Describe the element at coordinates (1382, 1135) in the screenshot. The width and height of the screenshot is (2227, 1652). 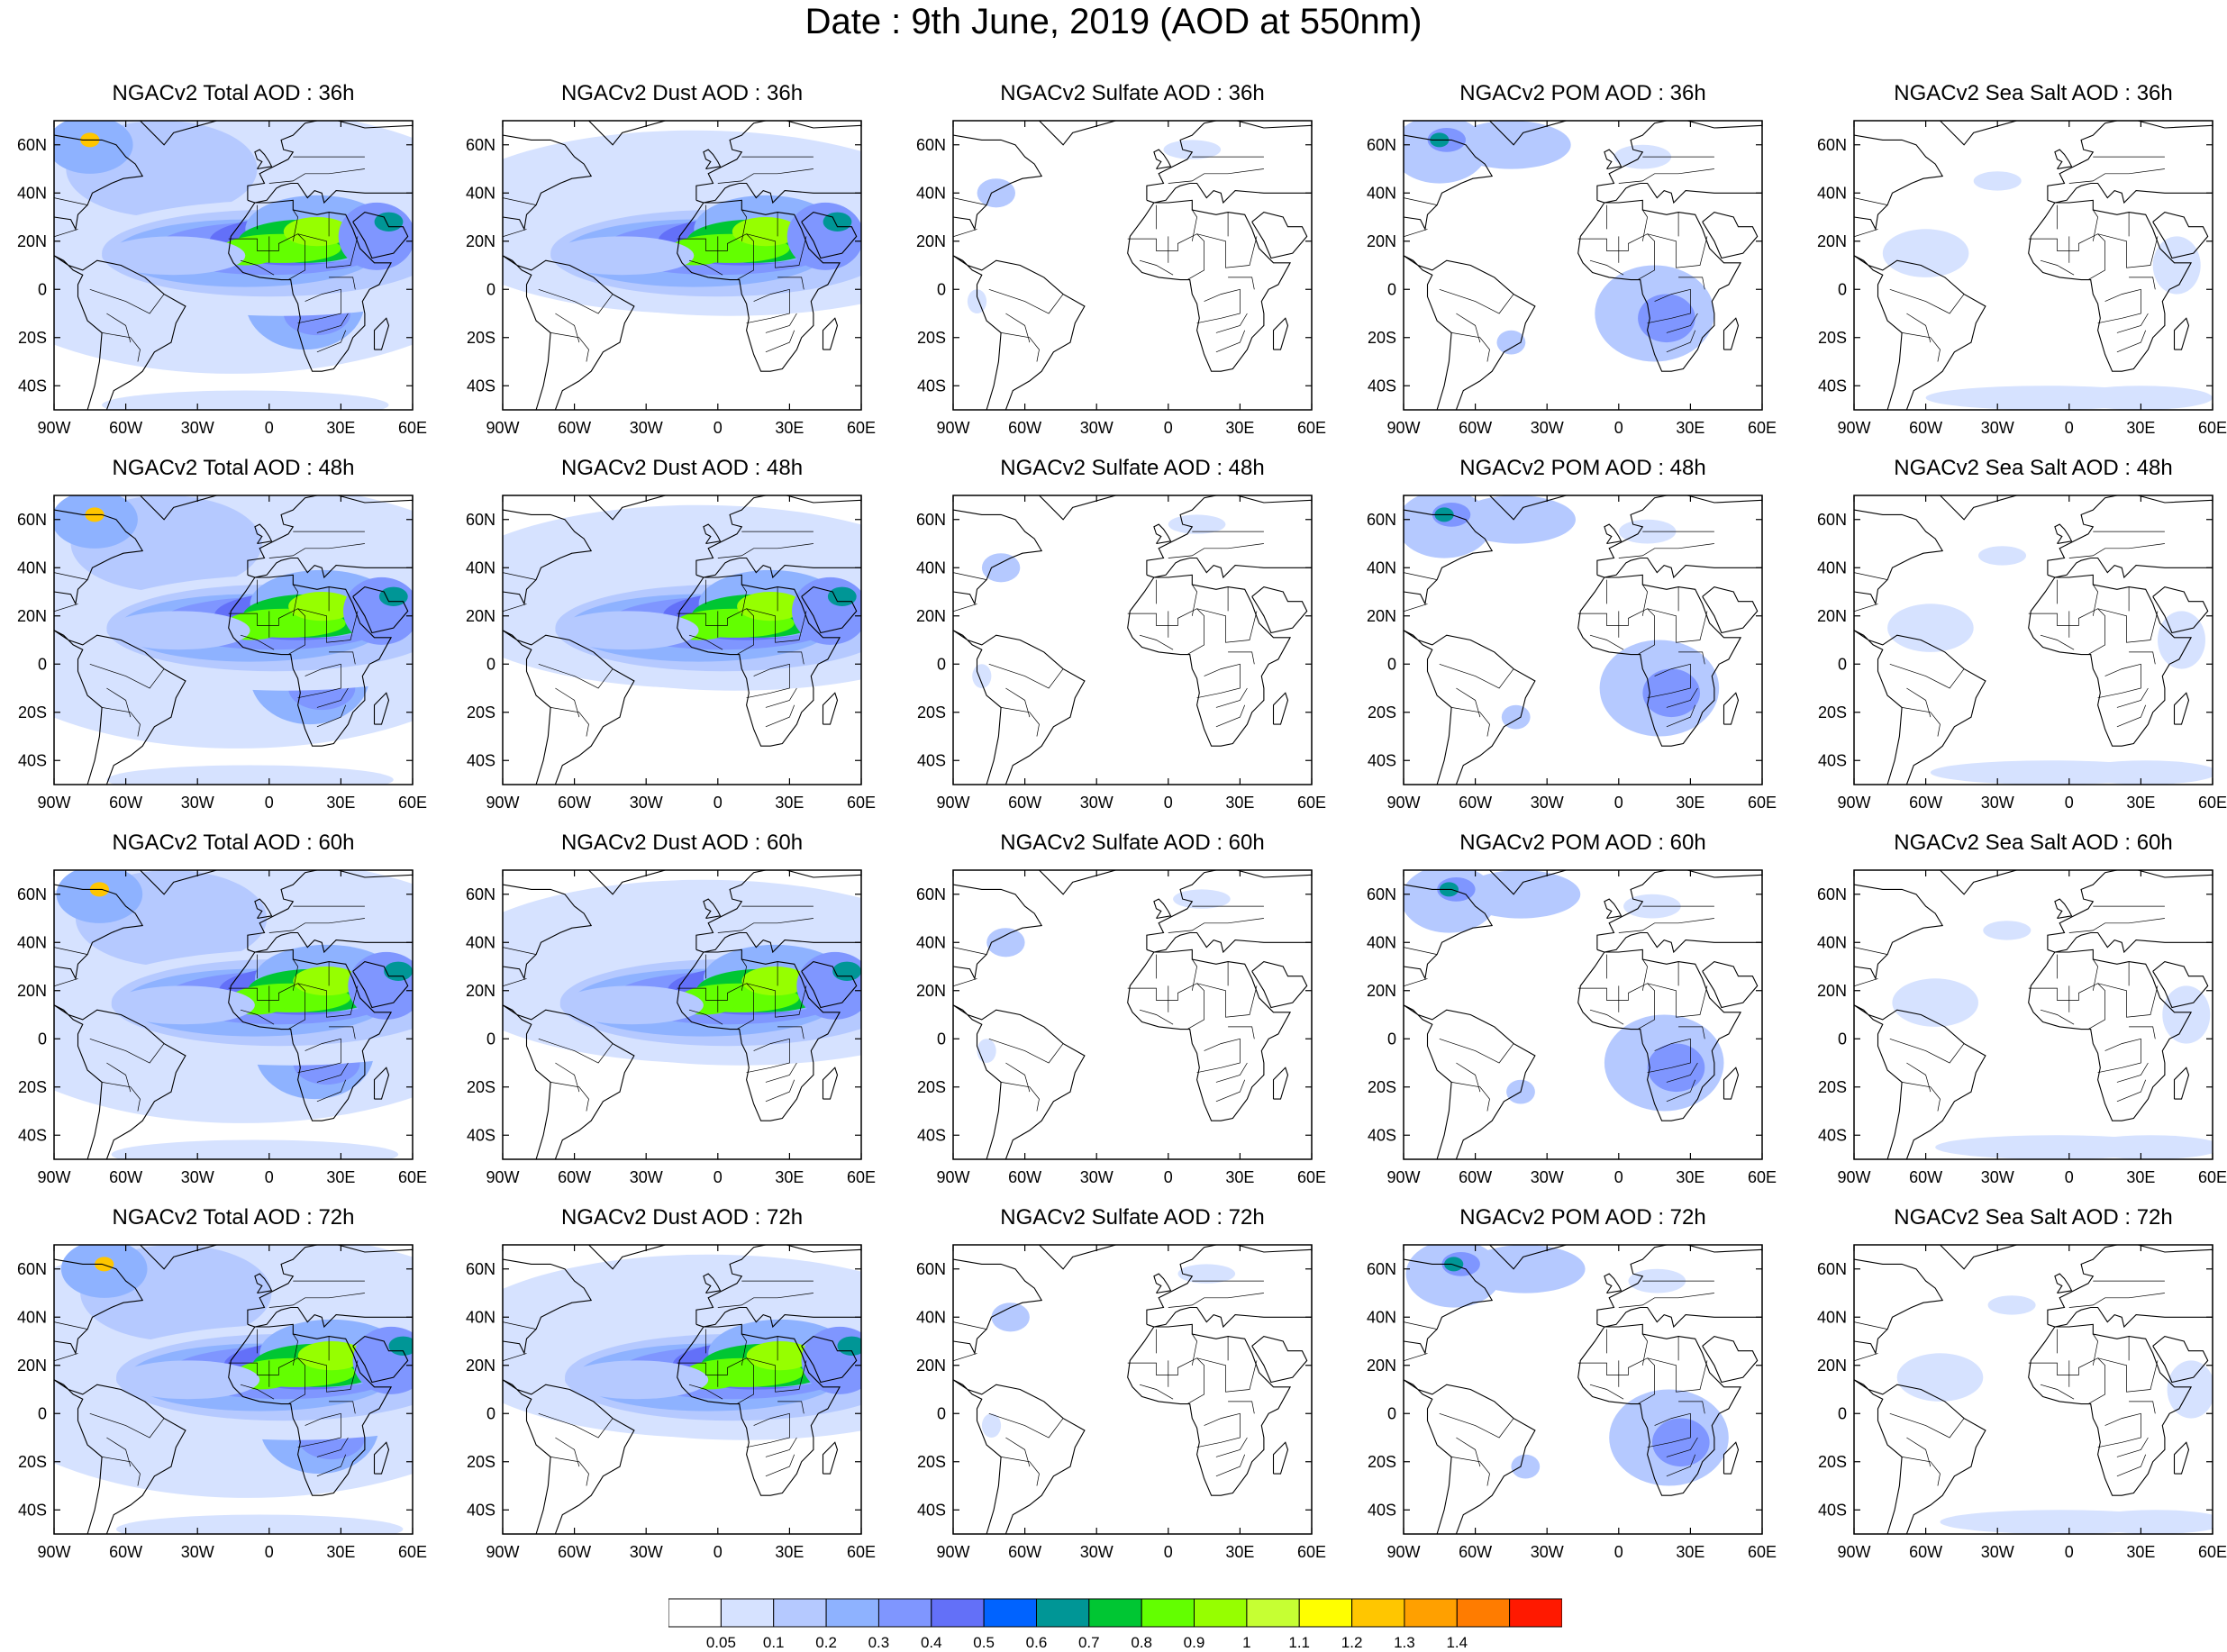
I see `lat-tick-label: 40S` at that location.